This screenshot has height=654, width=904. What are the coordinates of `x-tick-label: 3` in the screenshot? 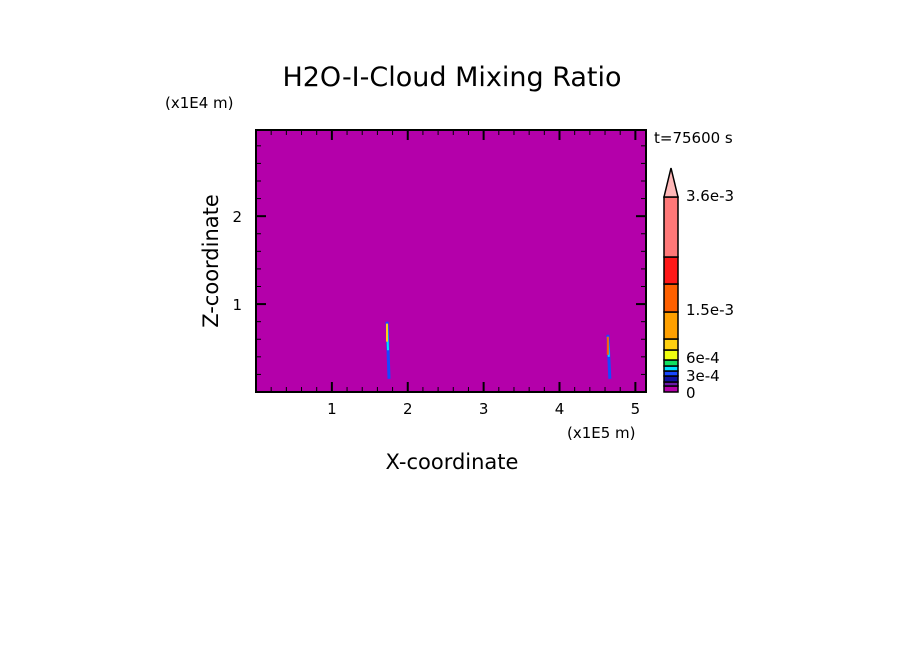 It's located at (484, 409).